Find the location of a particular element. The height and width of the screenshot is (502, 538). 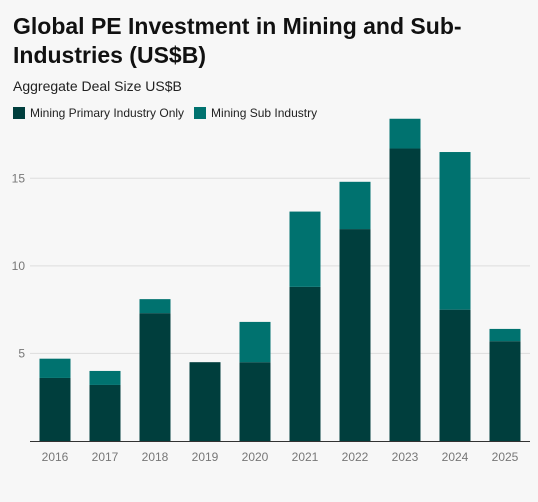

bar-primary-2018 is located at coordinates (155, 377).